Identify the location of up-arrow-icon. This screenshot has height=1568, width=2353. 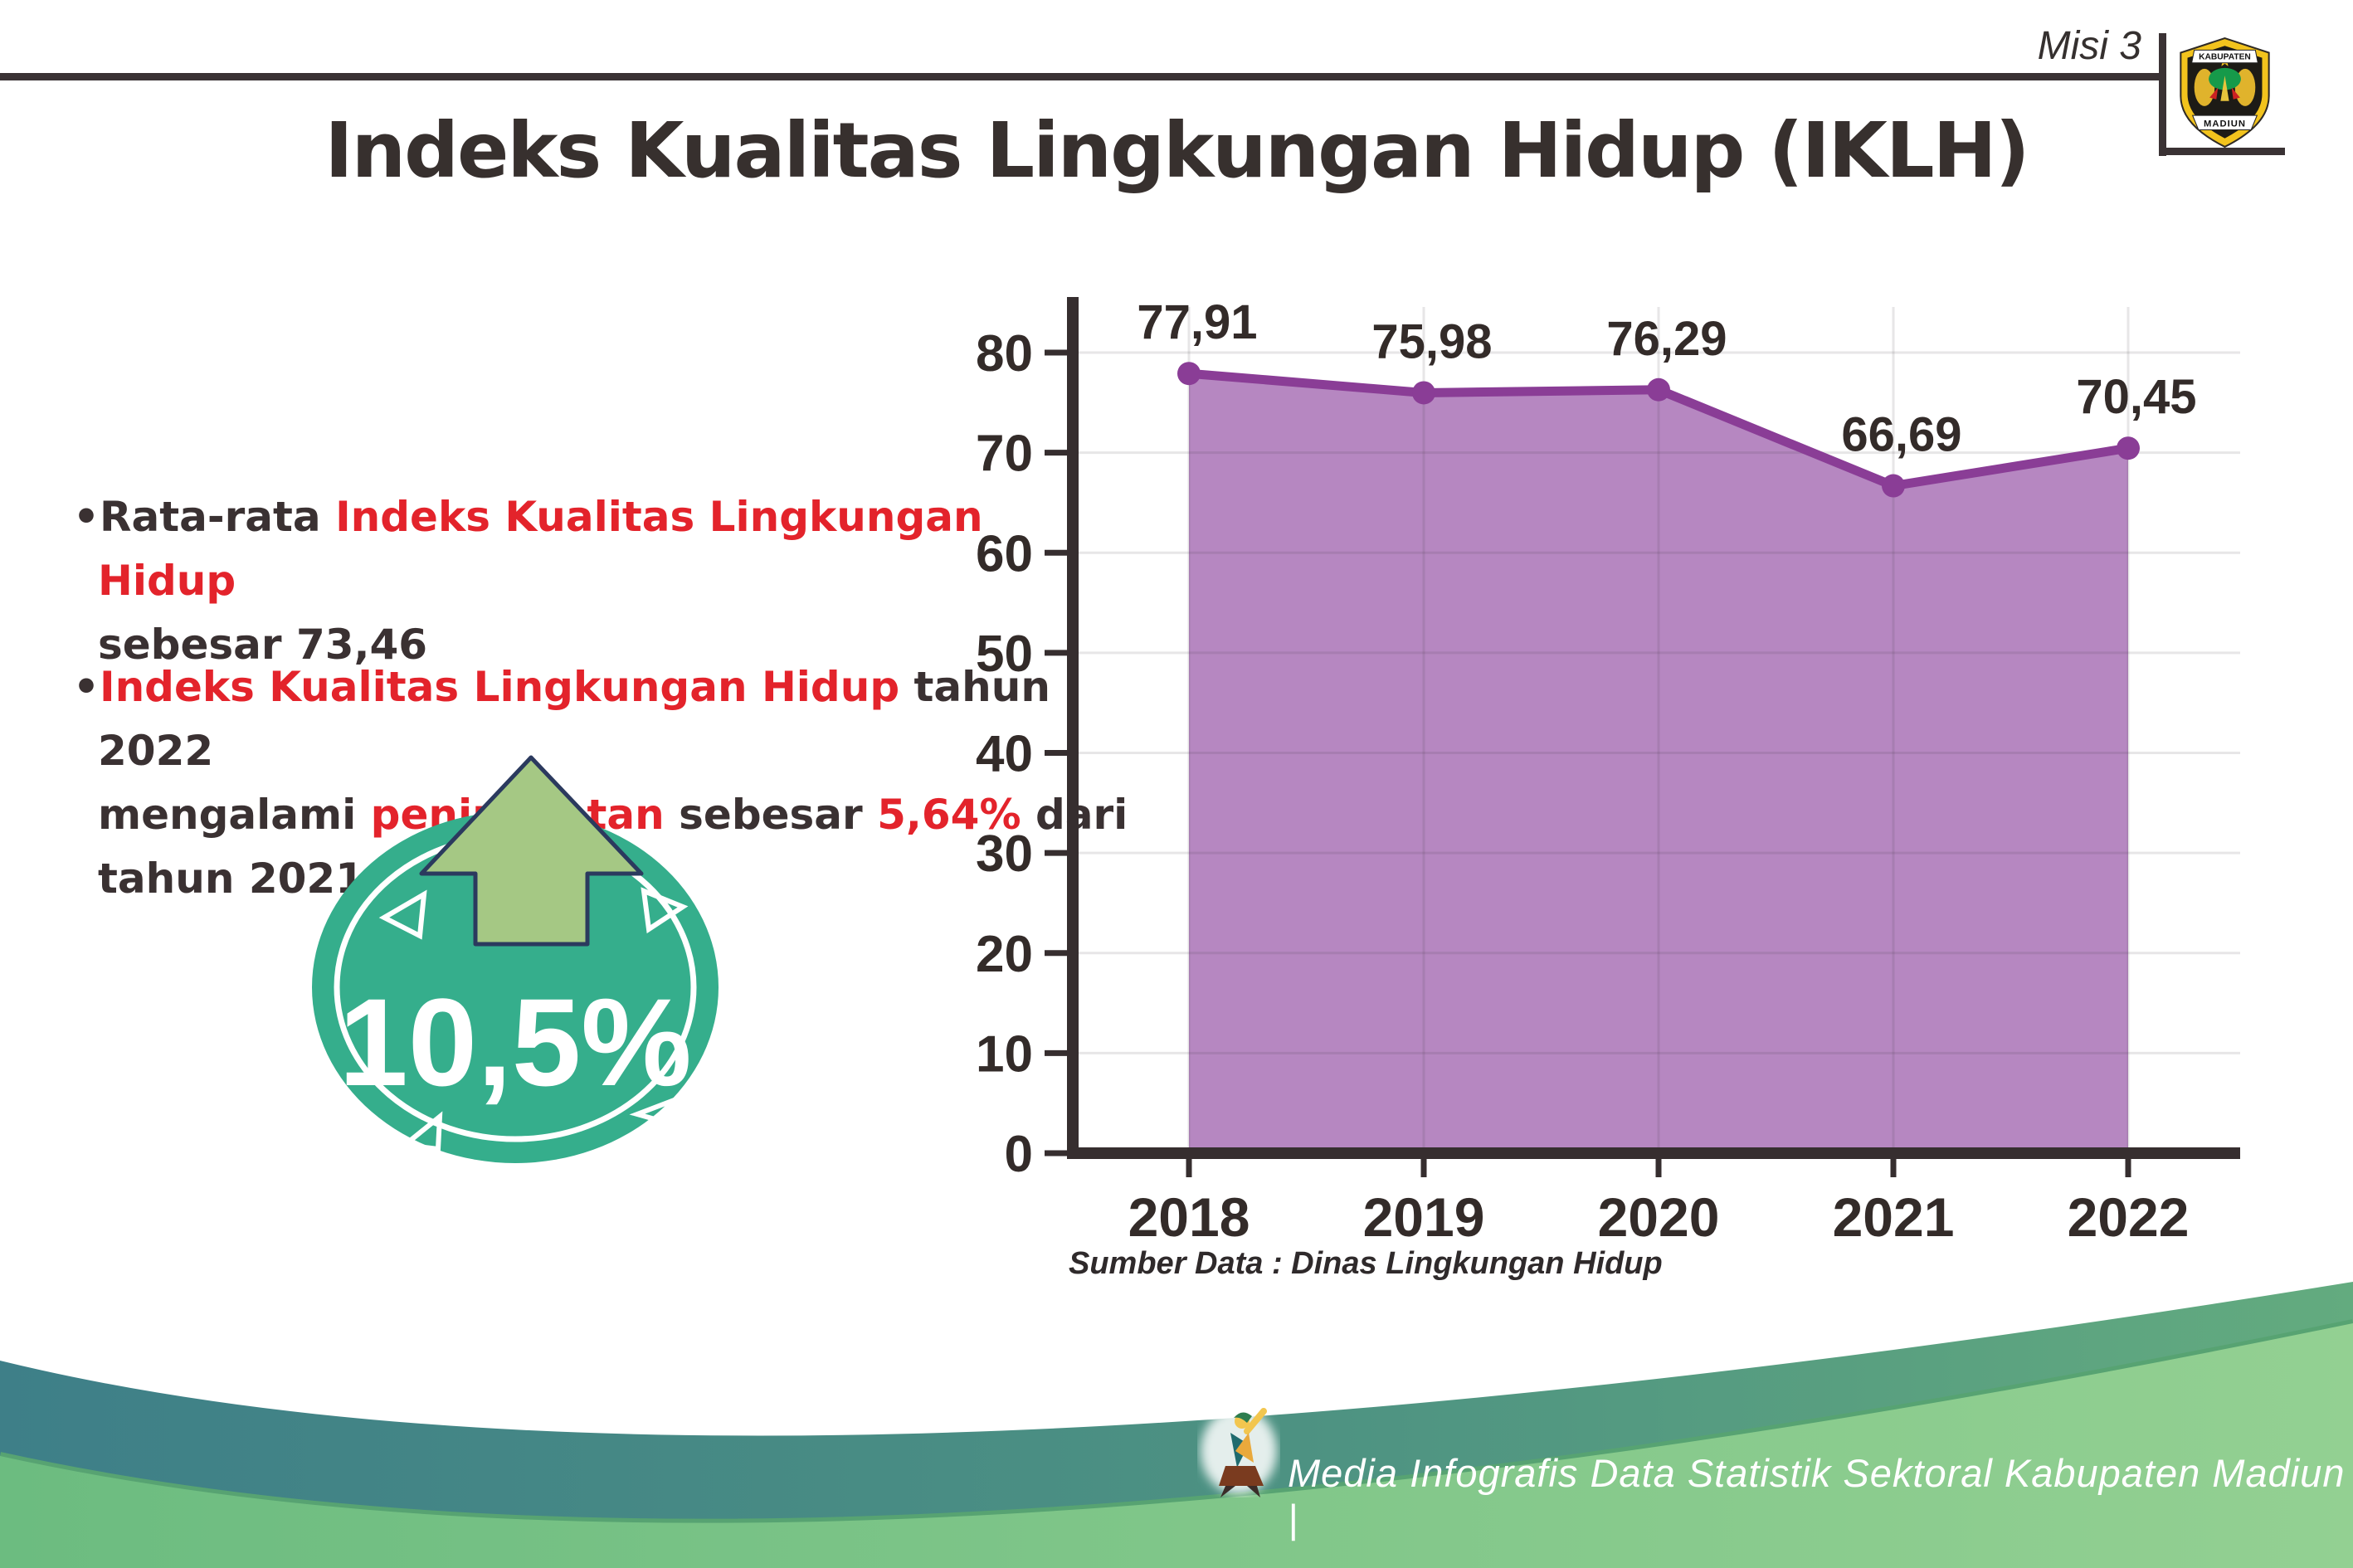
(531, 851).